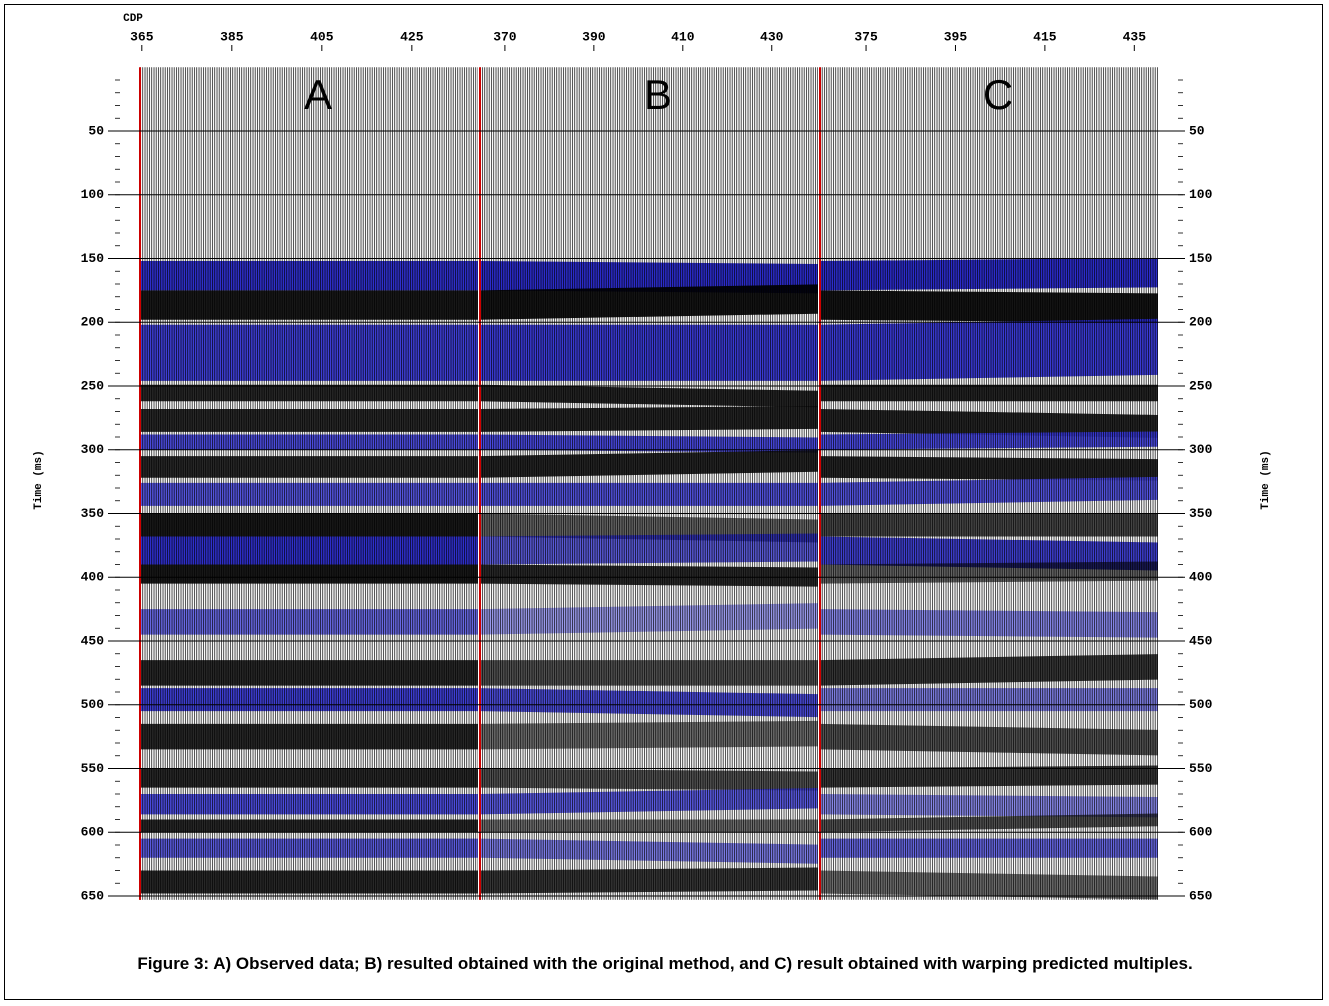 The width and height of the screenshot is (1329, 1006). Describe the element at coordinates (93, 895) in the screenshot. I see `y-tick-label: 650` at that location.